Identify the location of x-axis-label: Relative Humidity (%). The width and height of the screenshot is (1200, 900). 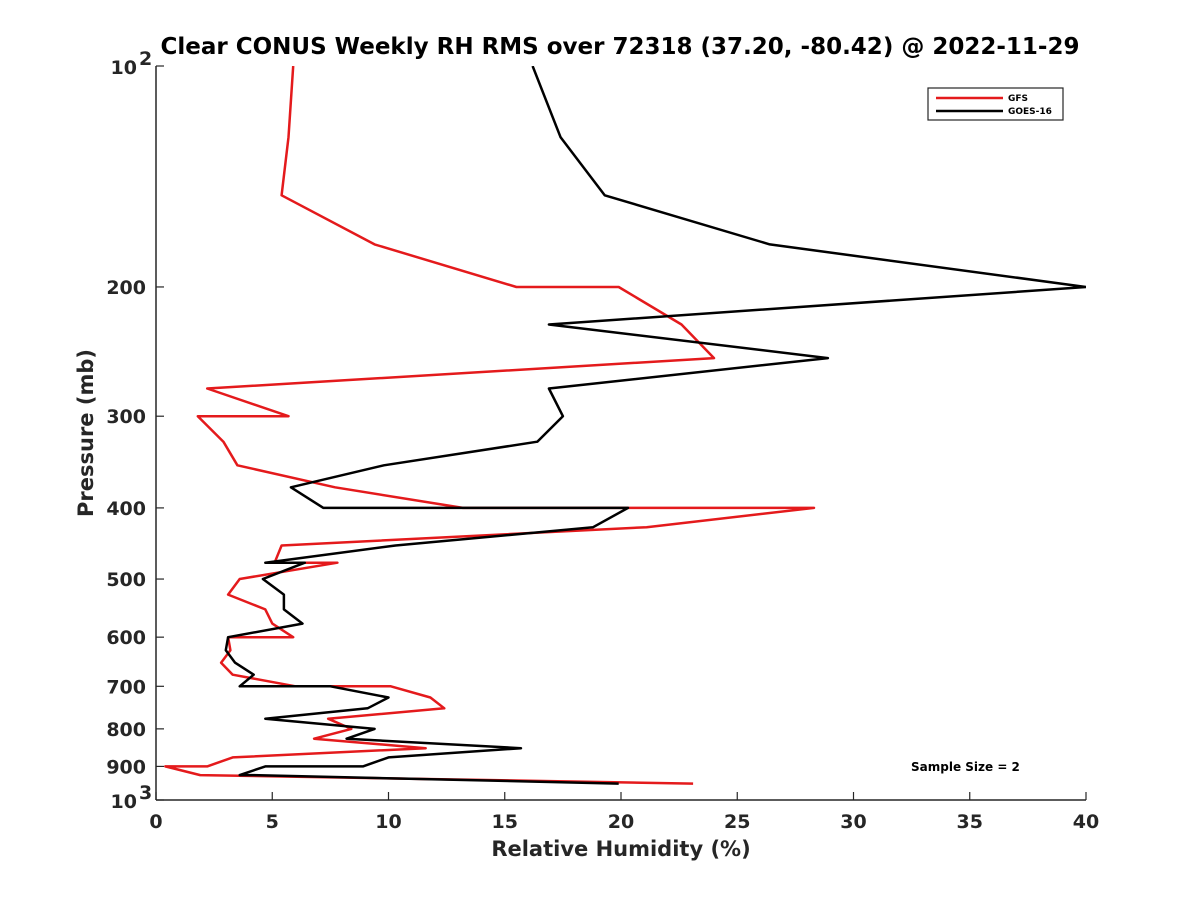
(620, 849).